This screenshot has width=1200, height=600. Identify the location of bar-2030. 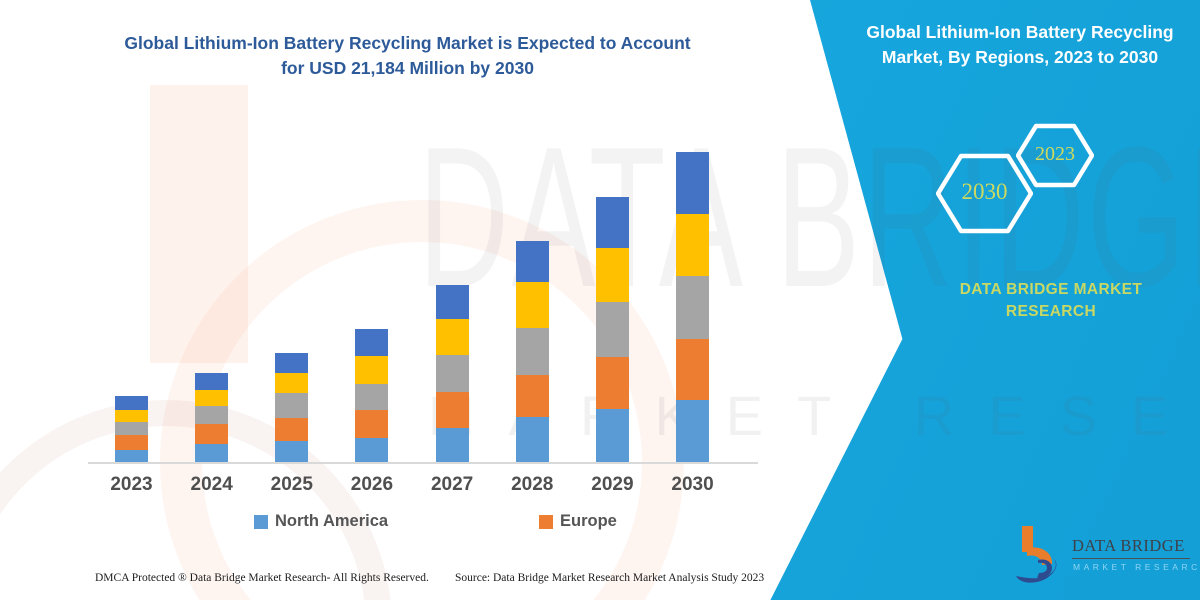
(693, 307).